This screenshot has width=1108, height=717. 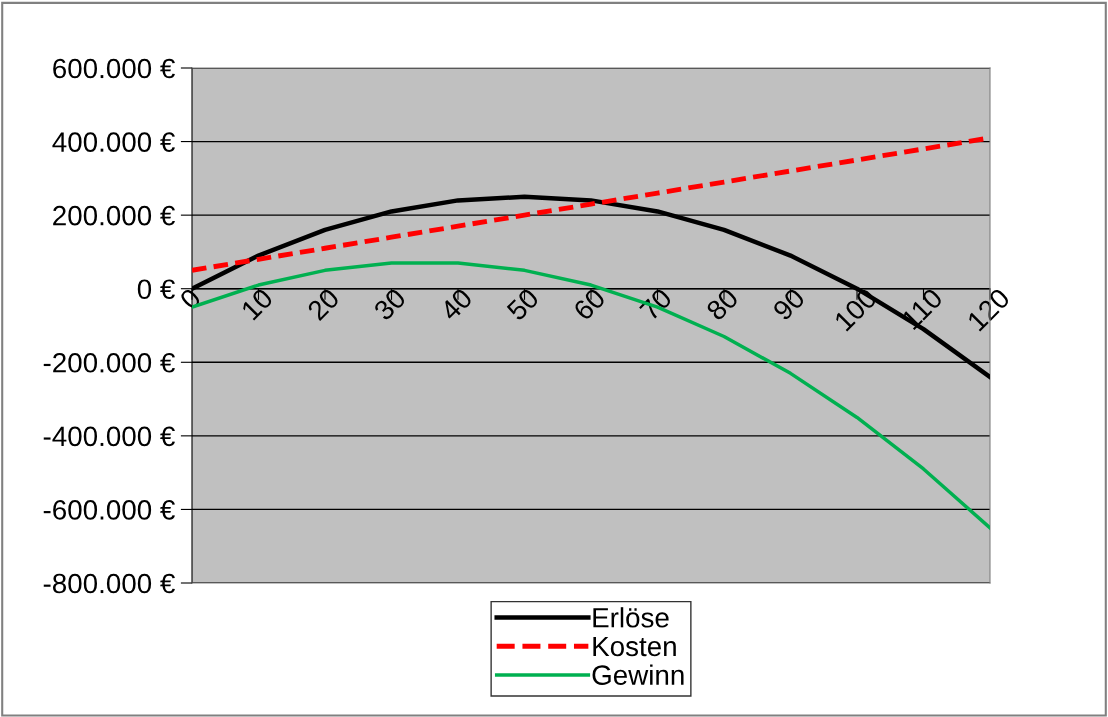 What do you see at coordinates (589, 304) in the screenshot?
I see `x-tick-label: 60` at bounding box center [589, 304].